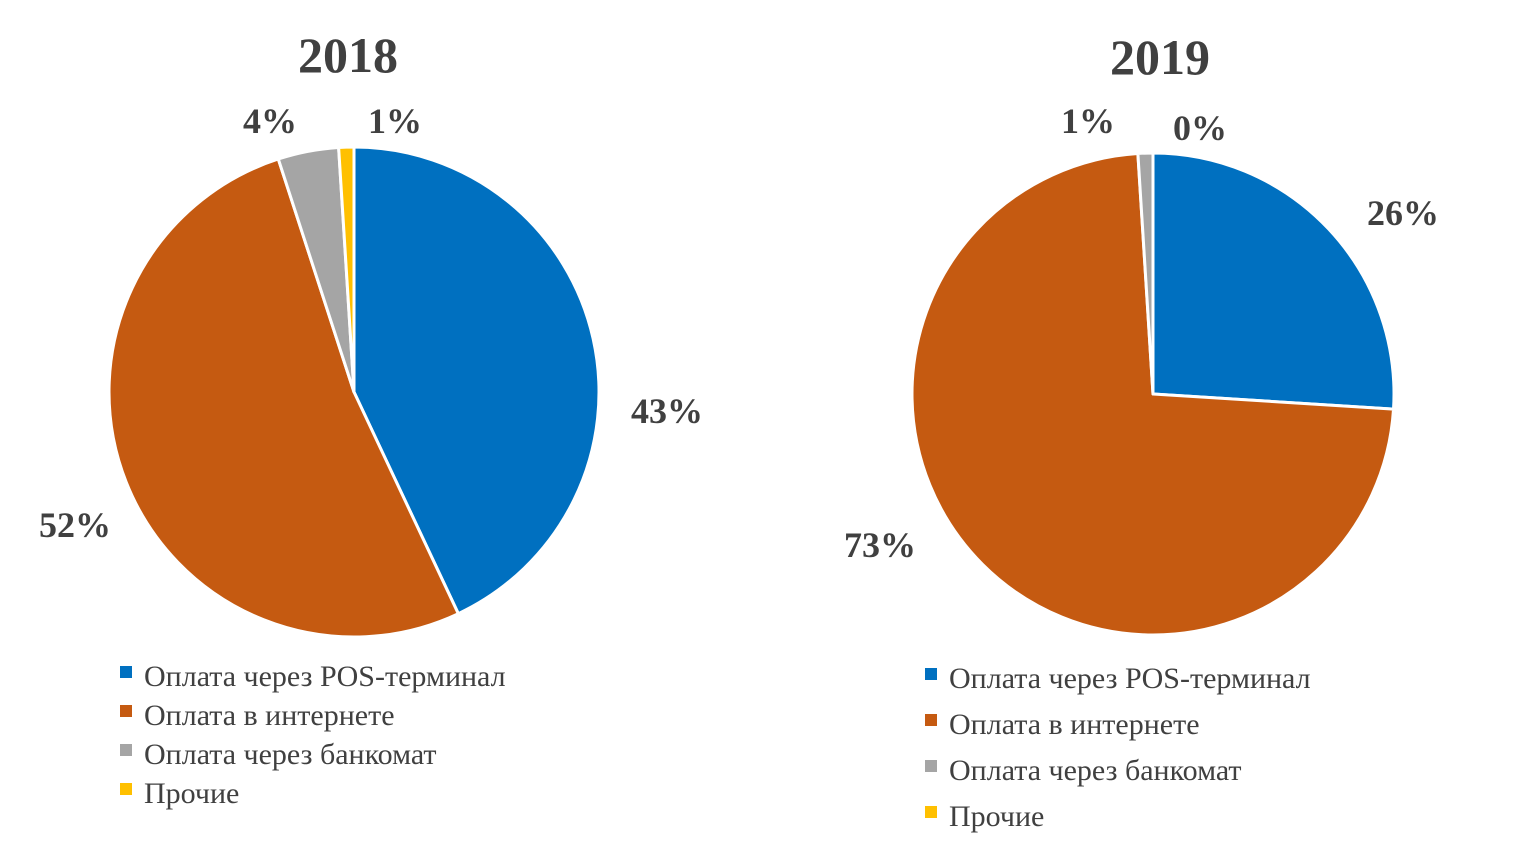  What do you see at coordinates (1200, 128) in the screenshot?
I see `data-label-other: 0%` at bounding box center [1200, 128].